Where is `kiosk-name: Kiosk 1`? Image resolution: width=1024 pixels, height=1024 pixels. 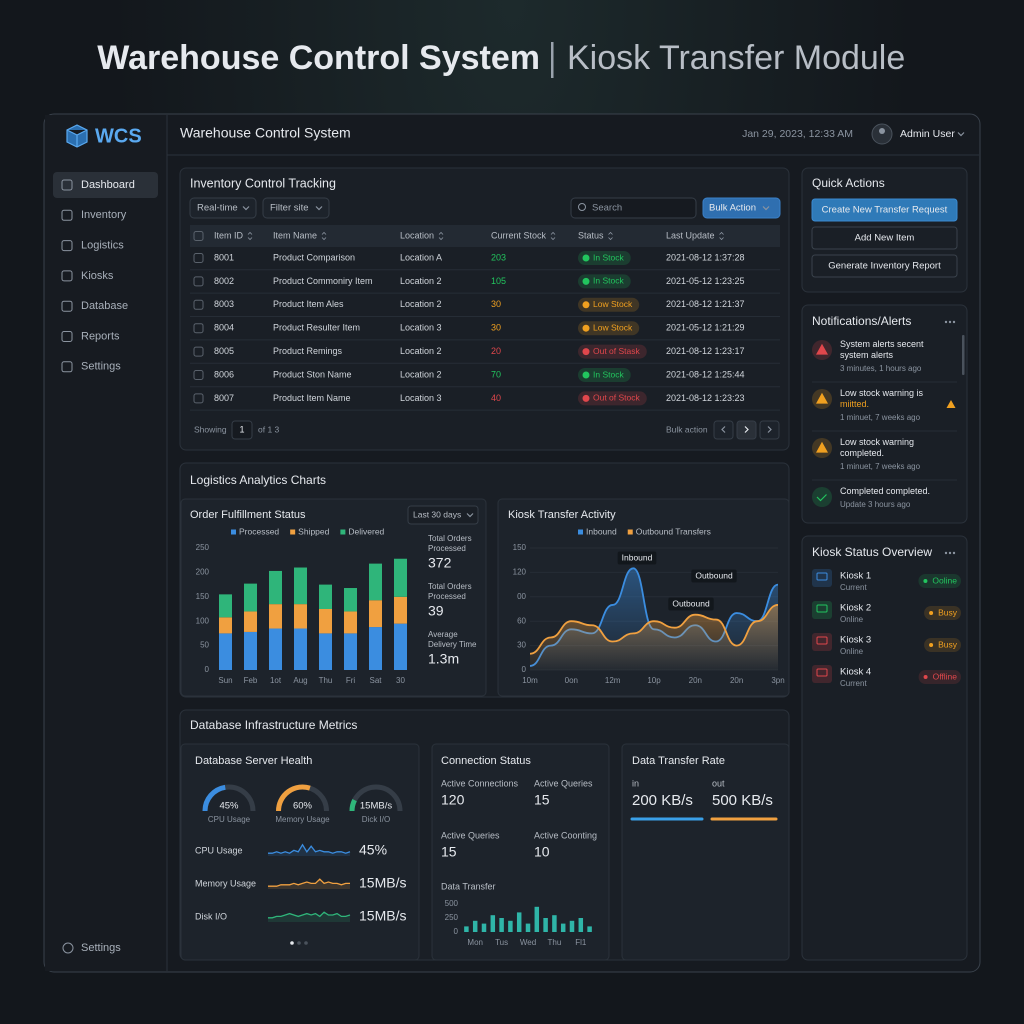 kiosk-name: Kiosk 1 is located at coordinates (855, 576).